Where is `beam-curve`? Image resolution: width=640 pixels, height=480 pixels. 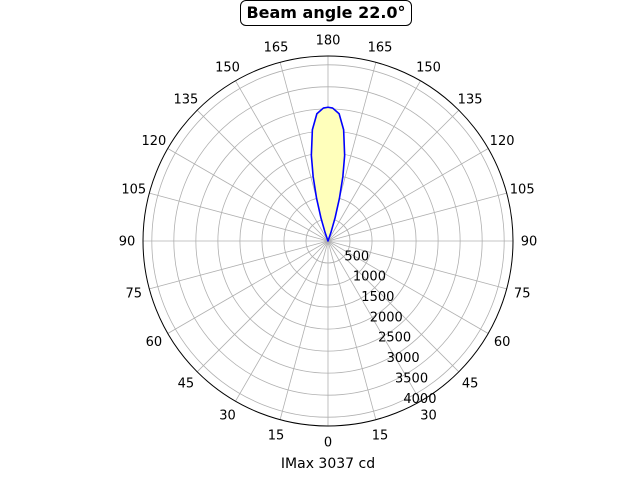 beam-curve is located at coordinates (328, 174).